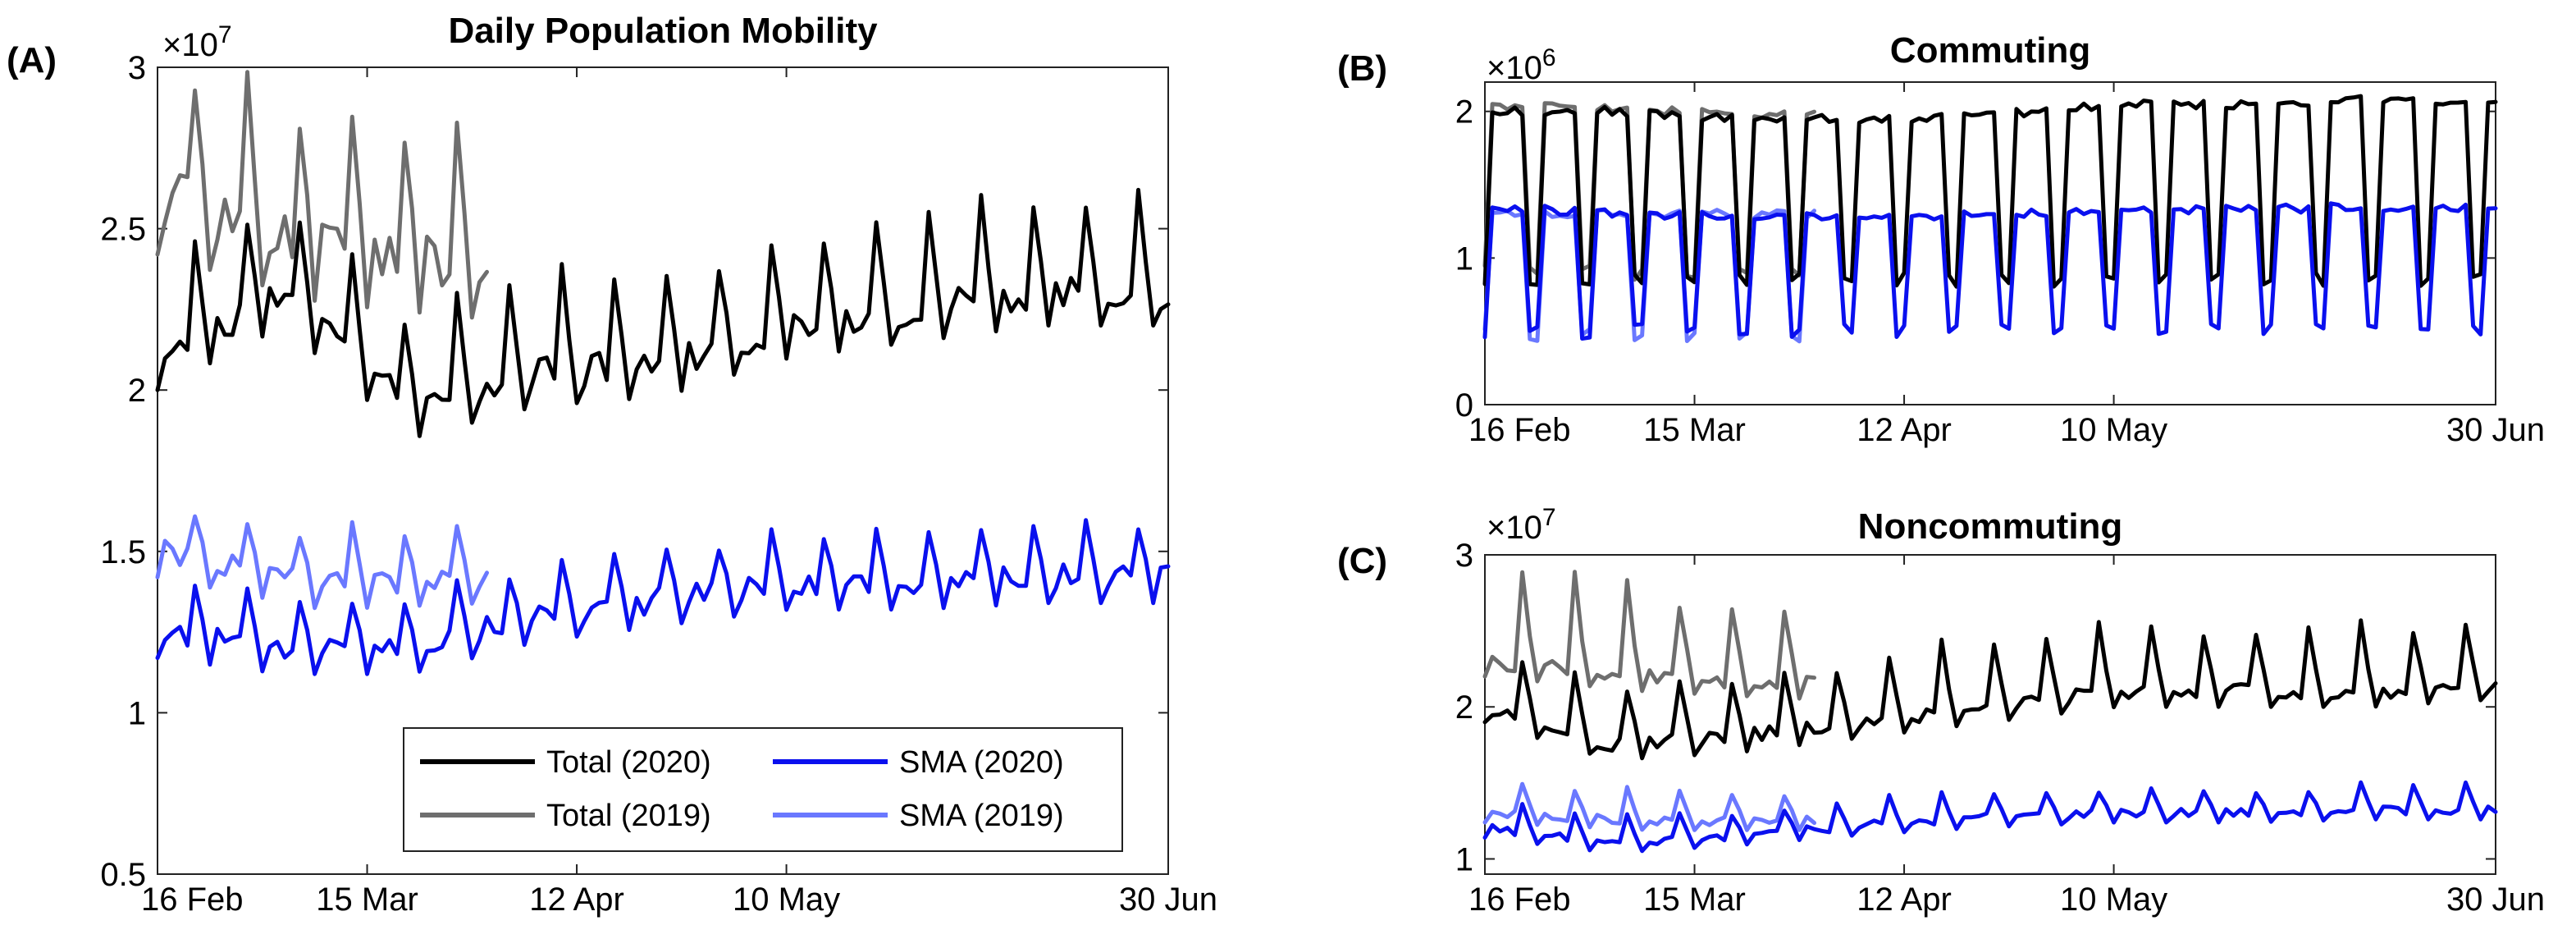 This screenshot has height=948, width=2576. I want to click on panel-c-axes, so click(1990, 715).